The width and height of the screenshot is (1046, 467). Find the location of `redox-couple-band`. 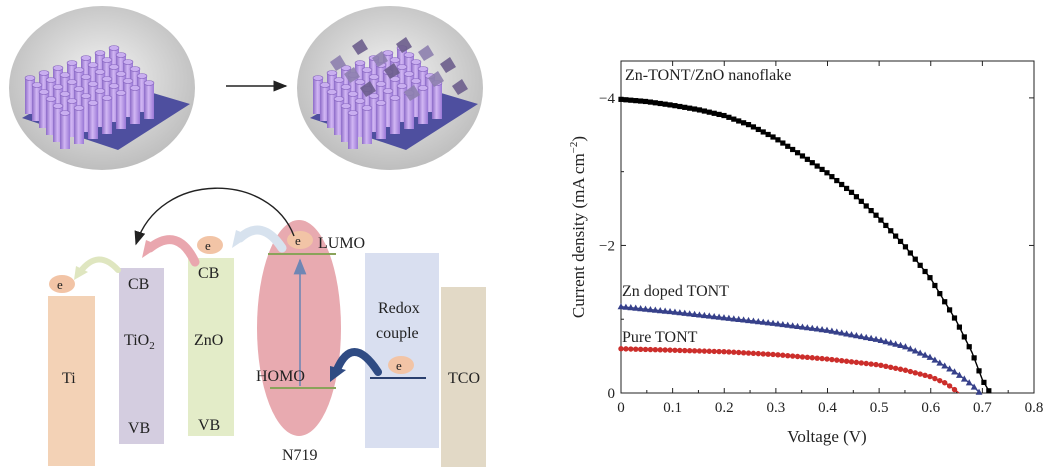

redox-couple-band is located at coordinates (402, 350).